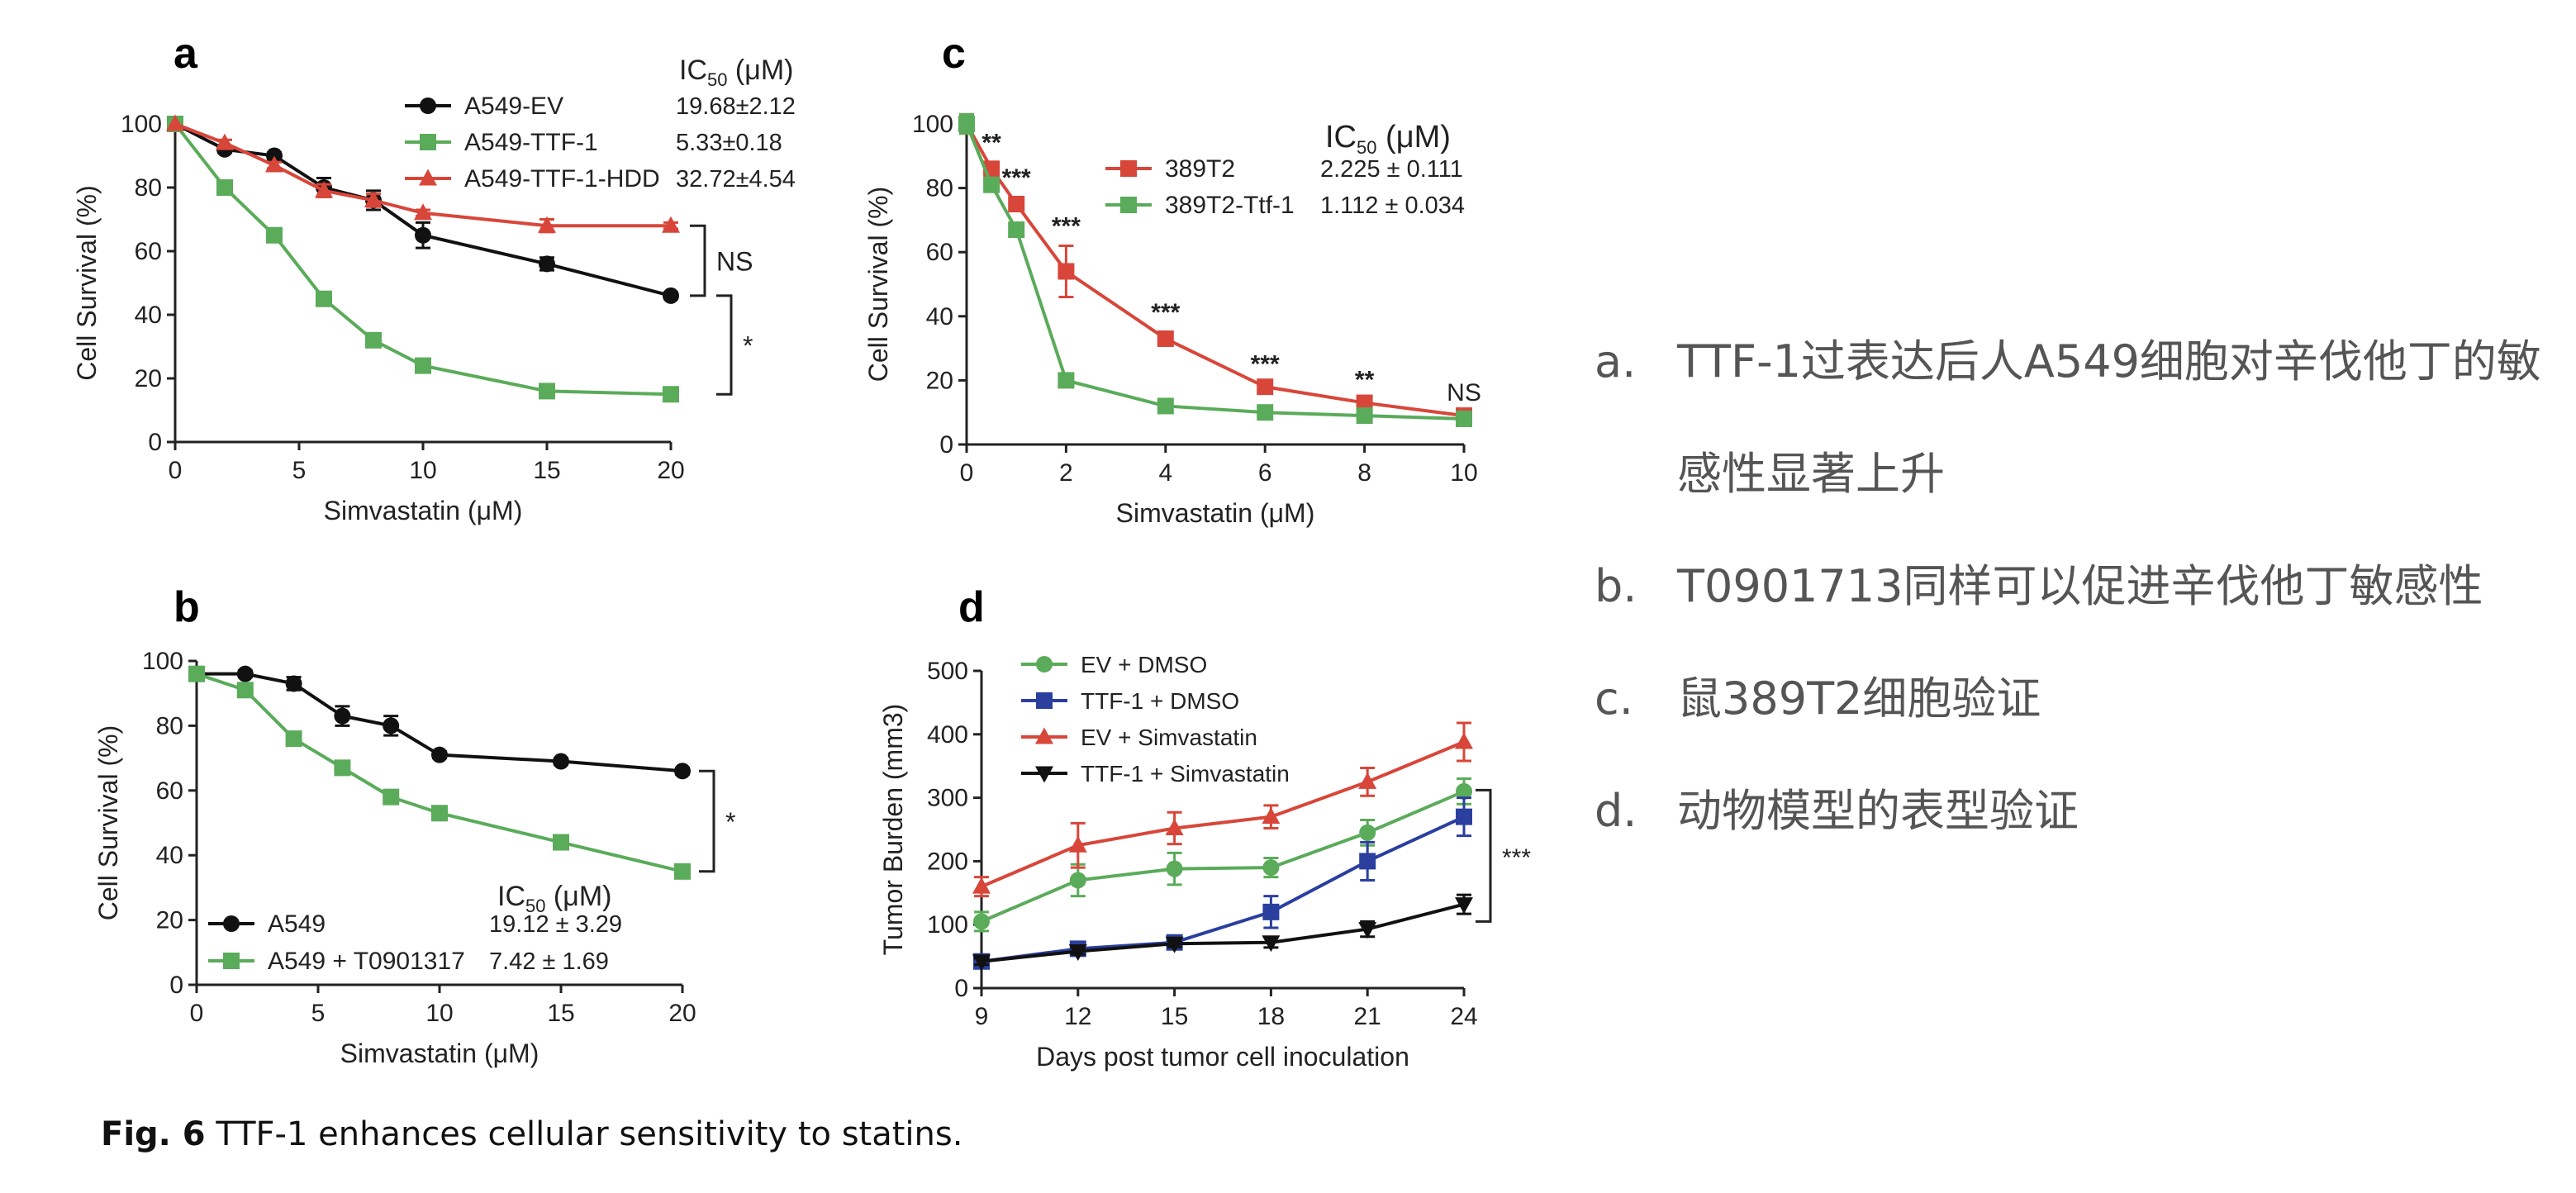 This screenshot has width=2576, height=1193. I want to click on caption-label: Fig. 6, so click(153, 1134).